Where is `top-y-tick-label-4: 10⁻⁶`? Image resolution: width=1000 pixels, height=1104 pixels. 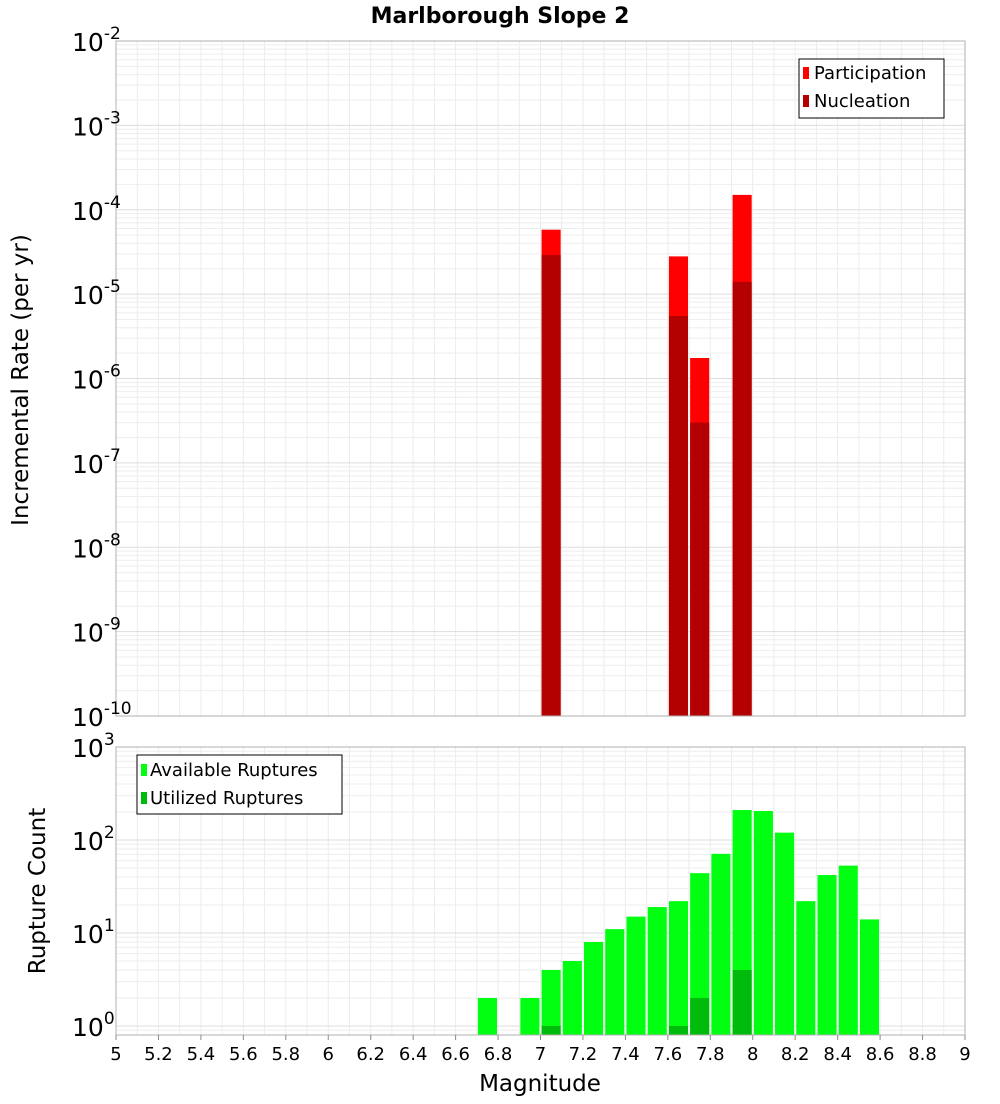 top-y-tick-label-4: 10⁻⁶ is located at coordinates (96, 378).